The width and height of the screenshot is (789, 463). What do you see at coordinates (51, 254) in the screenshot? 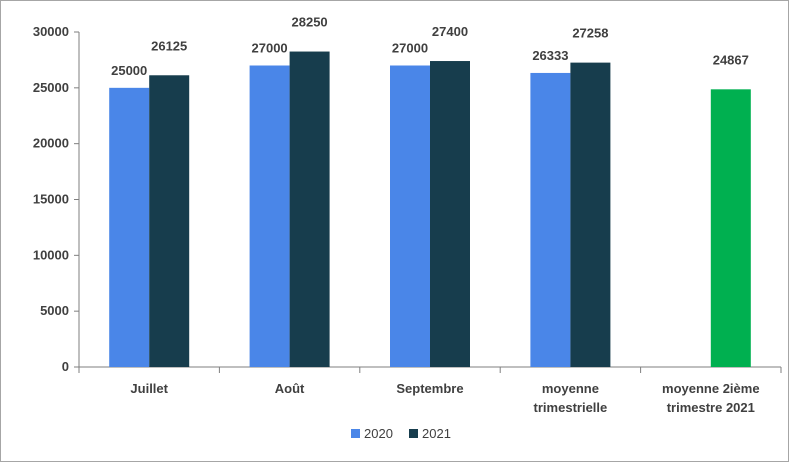
I see `y-tick-label: 10000` at bounding box center [51, 254].